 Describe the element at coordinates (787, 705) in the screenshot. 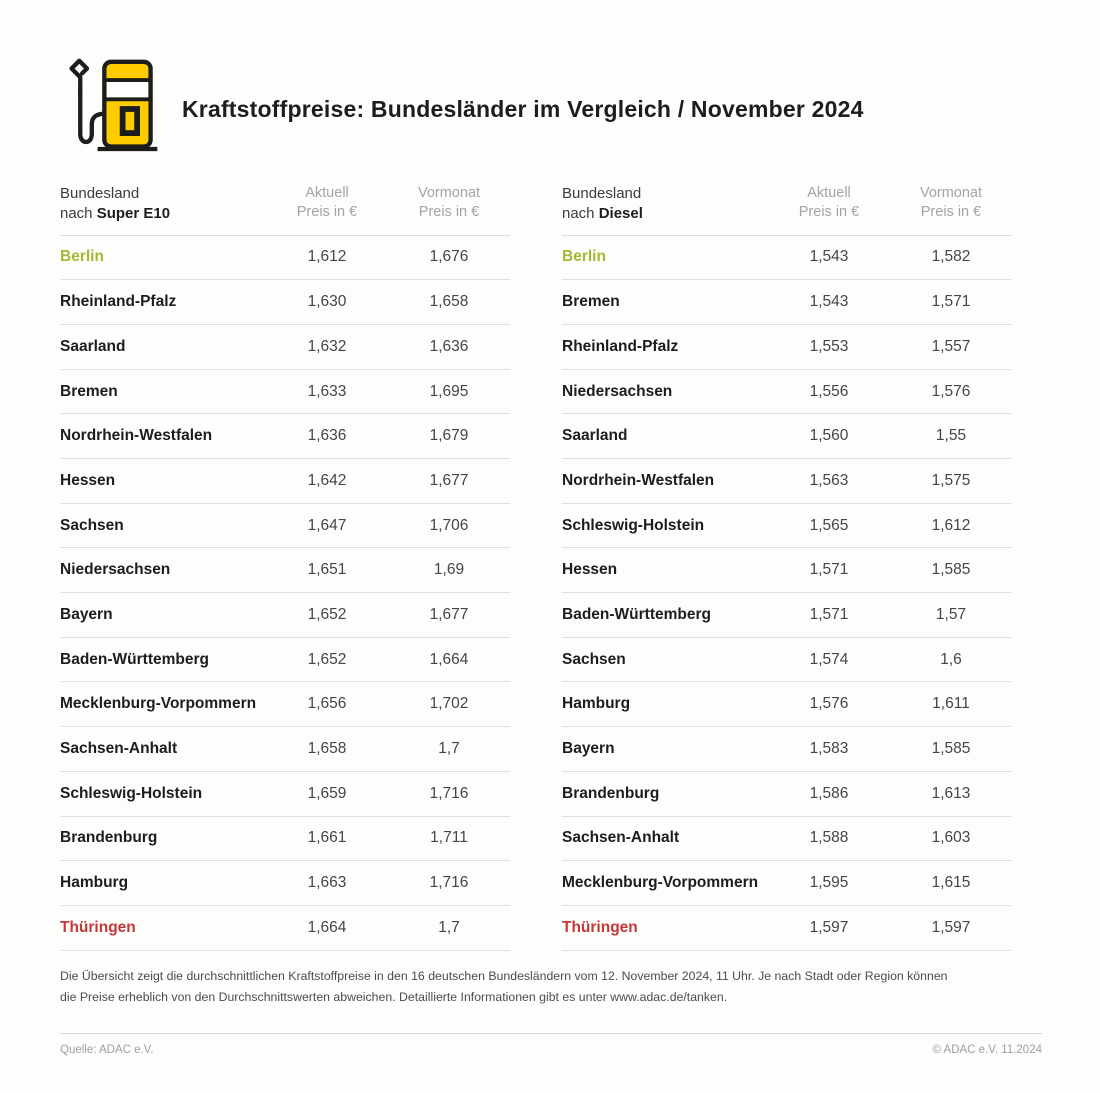

I see `table-row: Hamburg 1,576 1,611` at that location.